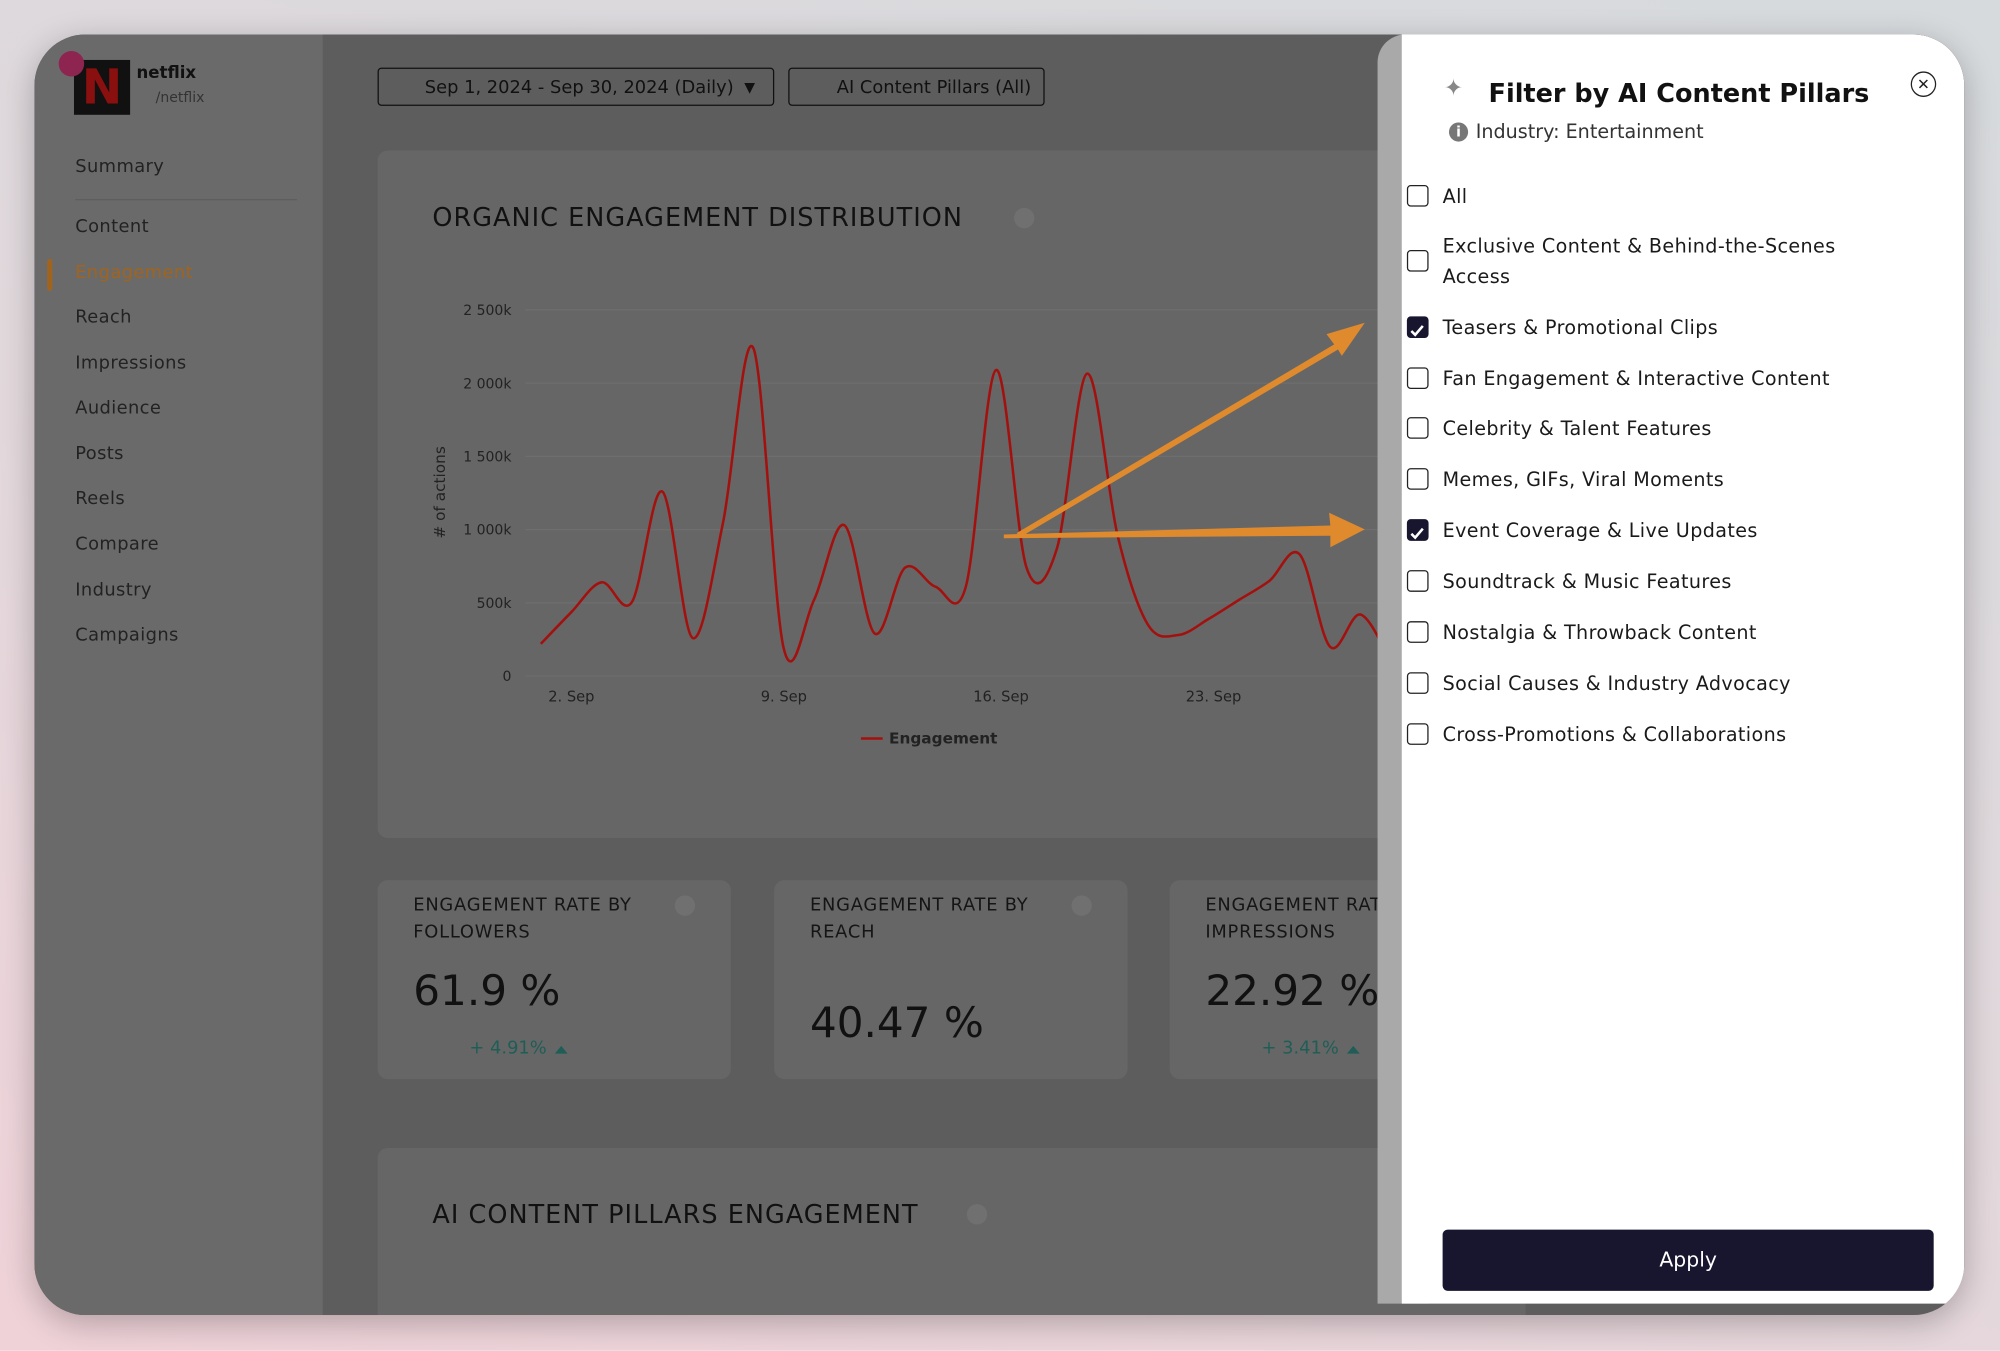 This screenshot has width=2000, height=1351. What do you see at coordinates (103, 317) in the screenshot?
I see `nav-item: Reach` at bounding box center [103, 317].